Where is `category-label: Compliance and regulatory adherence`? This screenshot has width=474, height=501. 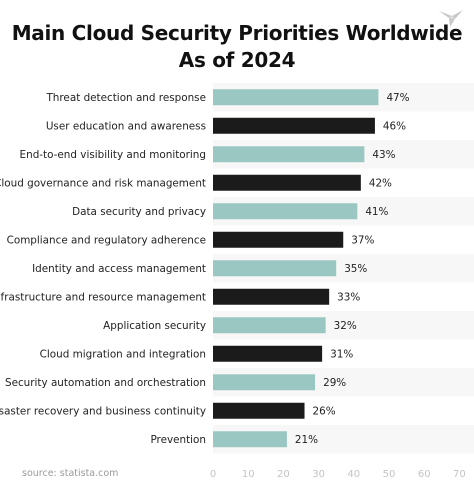 category-label: Compliance and regulatory adherence is located at coordinates (106, 240).